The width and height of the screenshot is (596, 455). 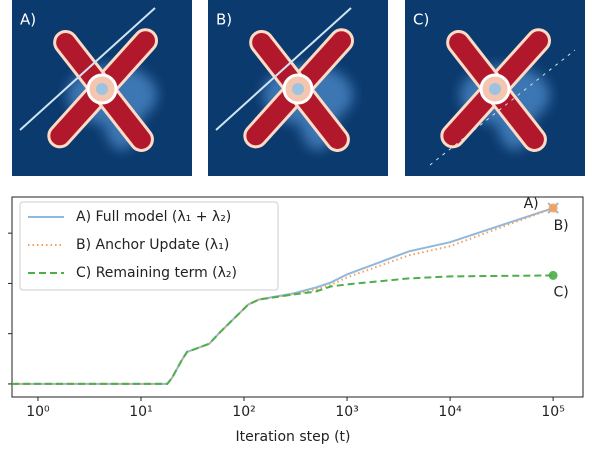 I want to click on legend-label: A) Full model (λ₁ + λ₂), so click(x=153, y=217).